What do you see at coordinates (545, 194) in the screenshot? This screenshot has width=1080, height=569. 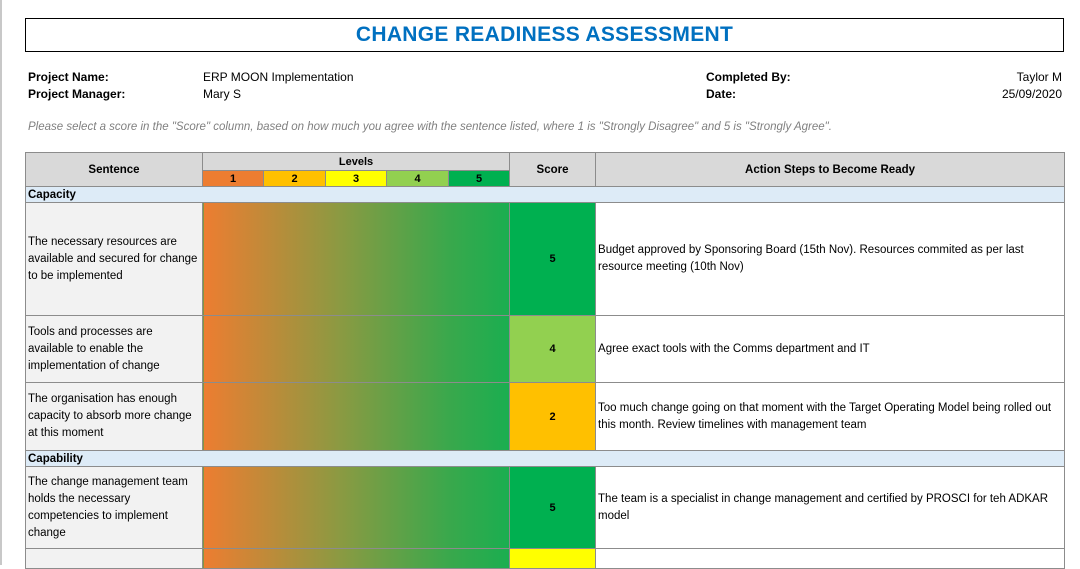 I see `section-header: Capacity` at bounding box center [545, 194].